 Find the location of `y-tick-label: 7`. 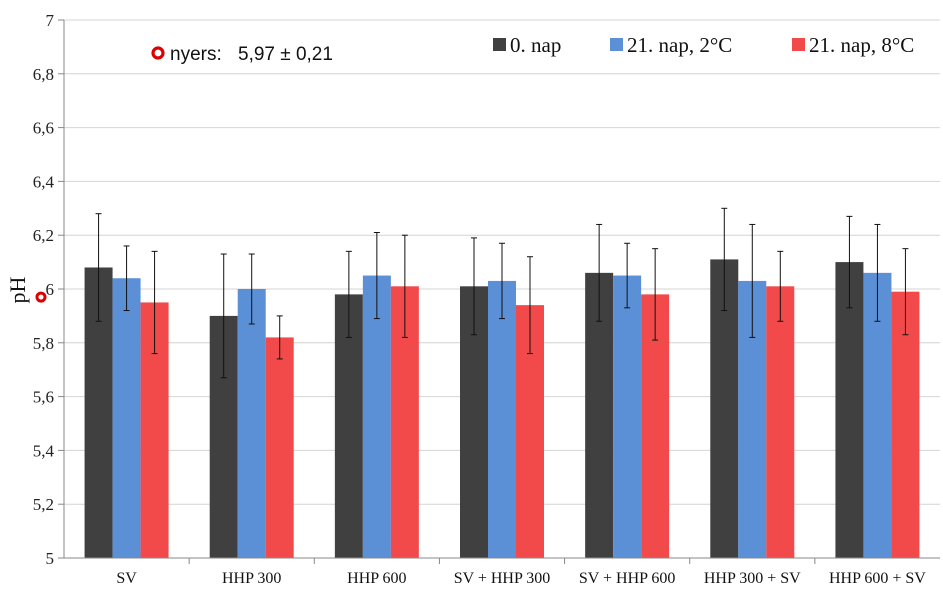

y-tick-label: 7 is located at coordinates (50, 20).